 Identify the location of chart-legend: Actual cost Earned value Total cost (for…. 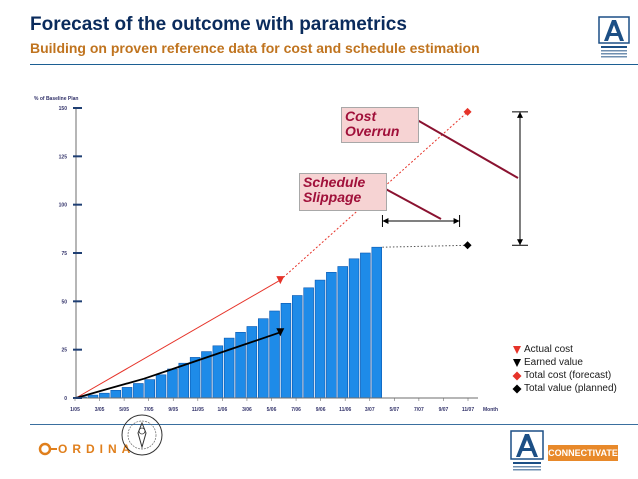
(564, 369).